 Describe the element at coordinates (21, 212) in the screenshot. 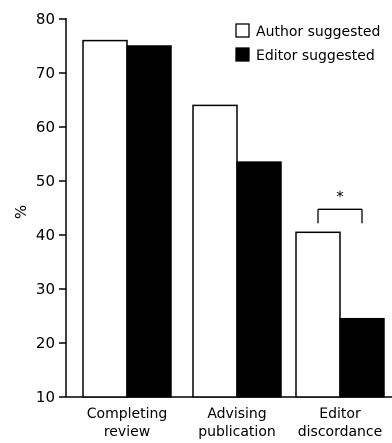

I see `y-axis-label: %` at that location.